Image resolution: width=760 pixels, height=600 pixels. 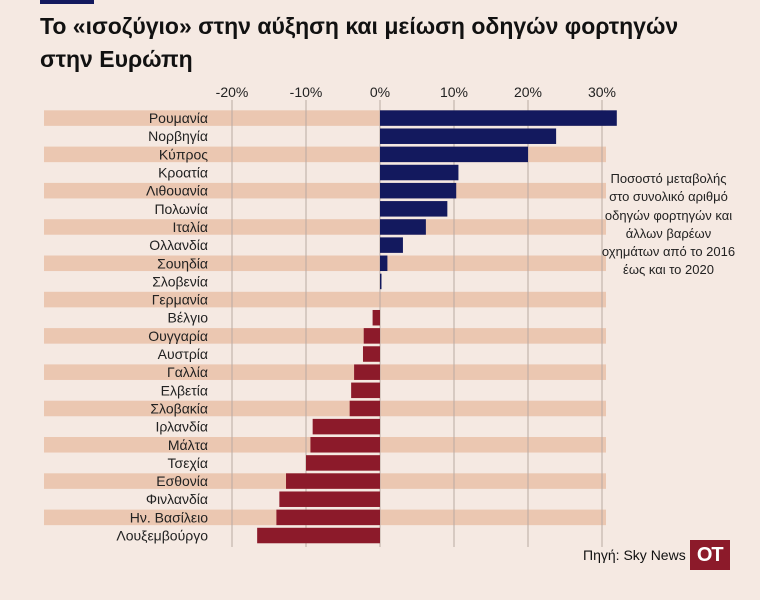 I want to click on x-tick-label: 20%, so click(x=528, y=92).